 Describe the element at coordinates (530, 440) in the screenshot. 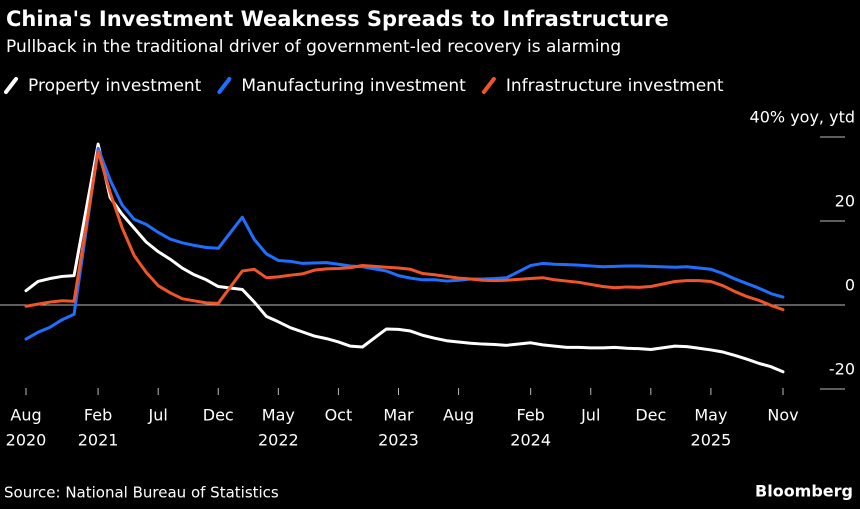

I see `x-tick-year: 2024` at that location.